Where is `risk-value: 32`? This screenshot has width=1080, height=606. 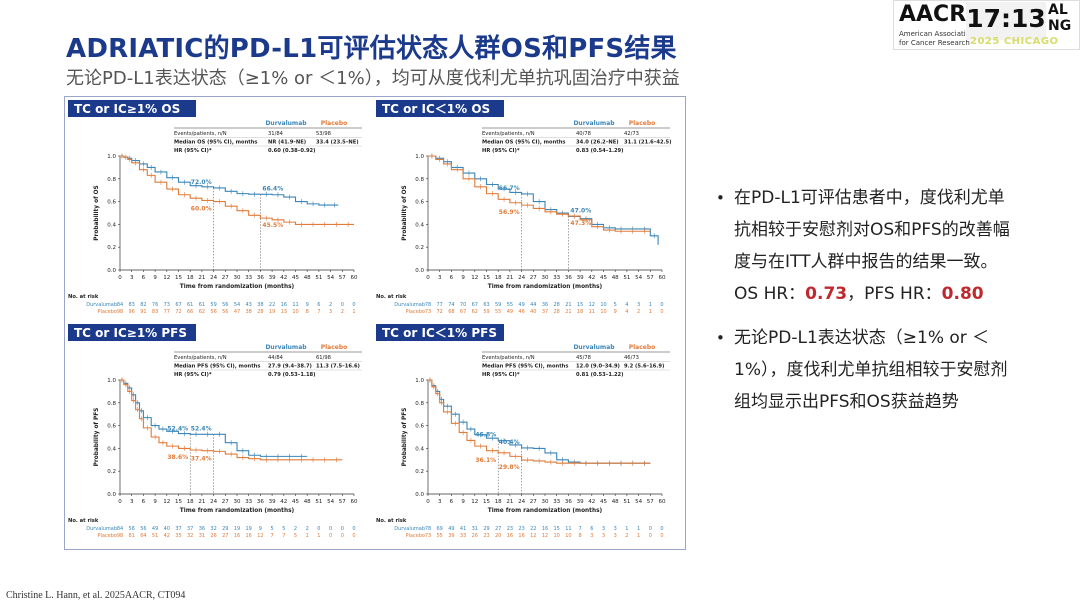
risk-value: 32 is located at coordinates (213, 529).